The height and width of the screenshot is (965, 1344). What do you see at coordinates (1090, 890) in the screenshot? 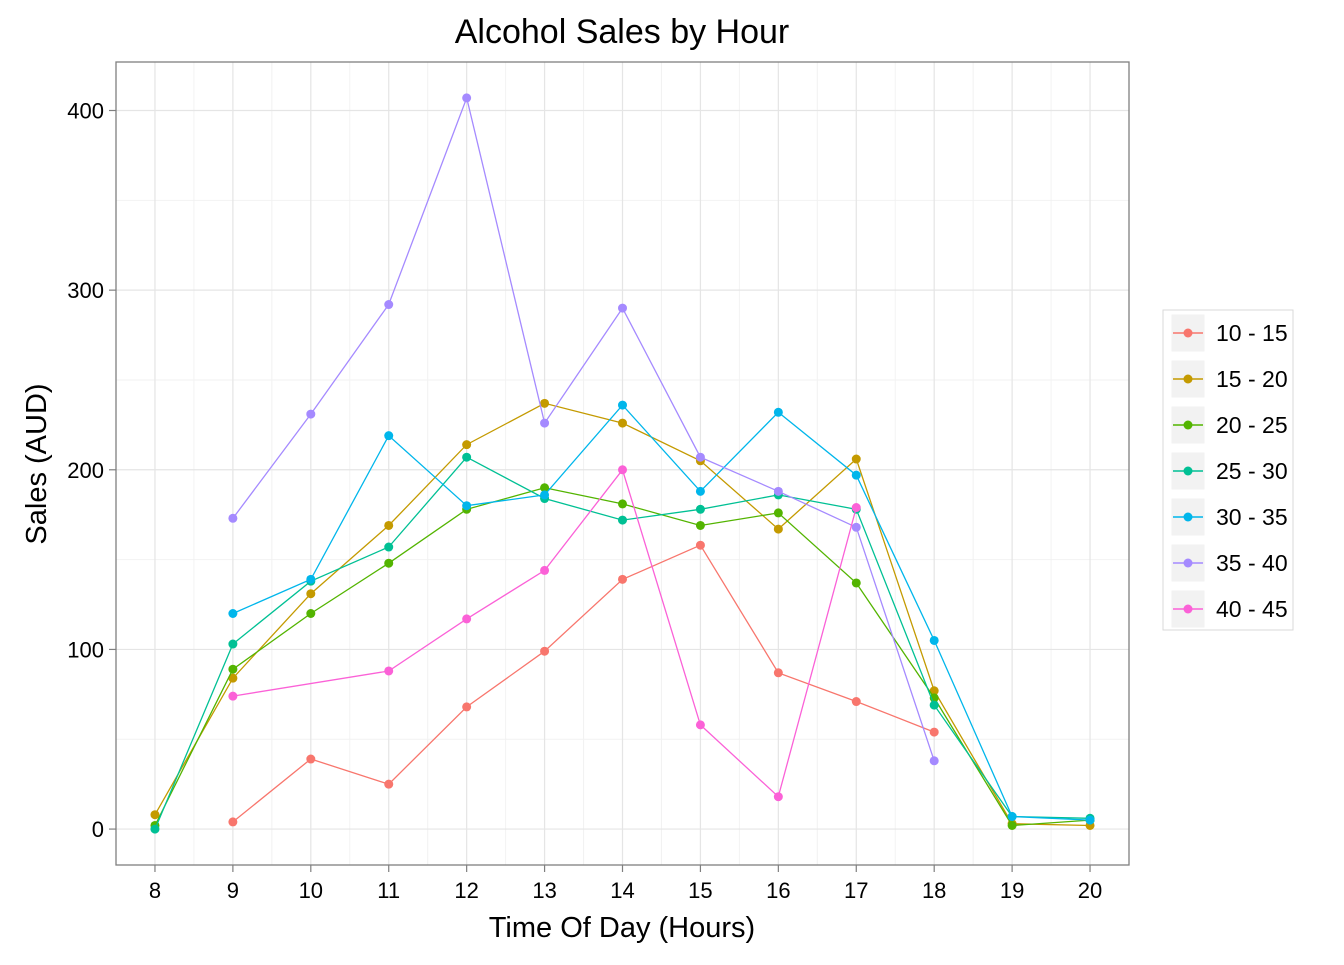
I see `x-tick-label: 20` at bounding box center [1090, 890].